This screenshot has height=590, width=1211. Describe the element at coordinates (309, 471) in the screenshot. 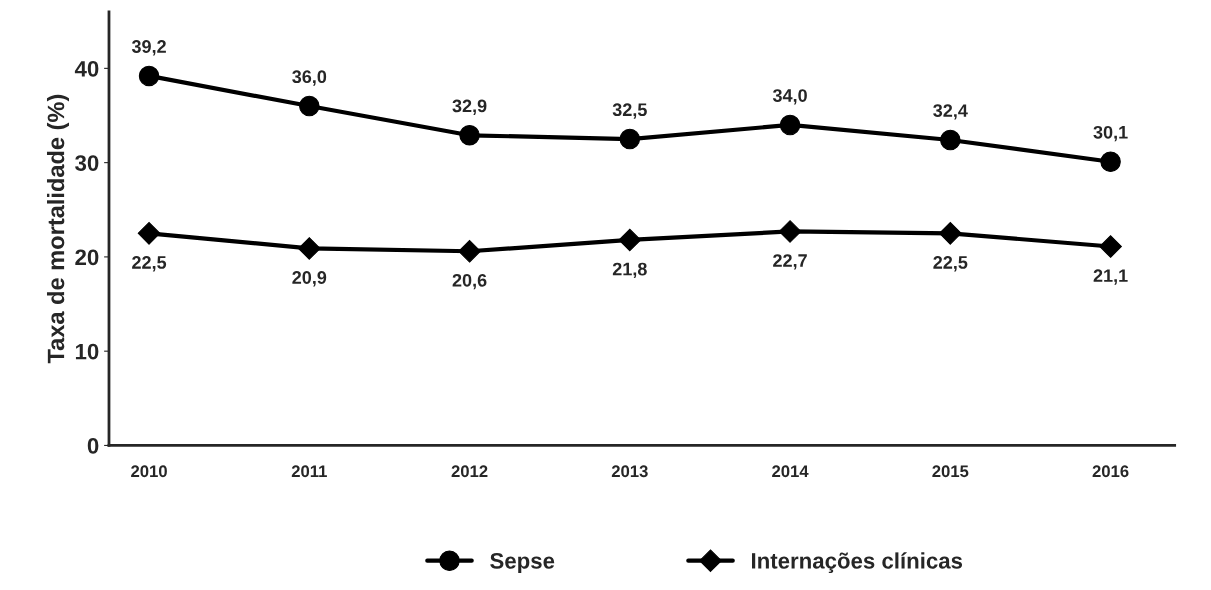

I see `x-tick-label: 2011` at that location.